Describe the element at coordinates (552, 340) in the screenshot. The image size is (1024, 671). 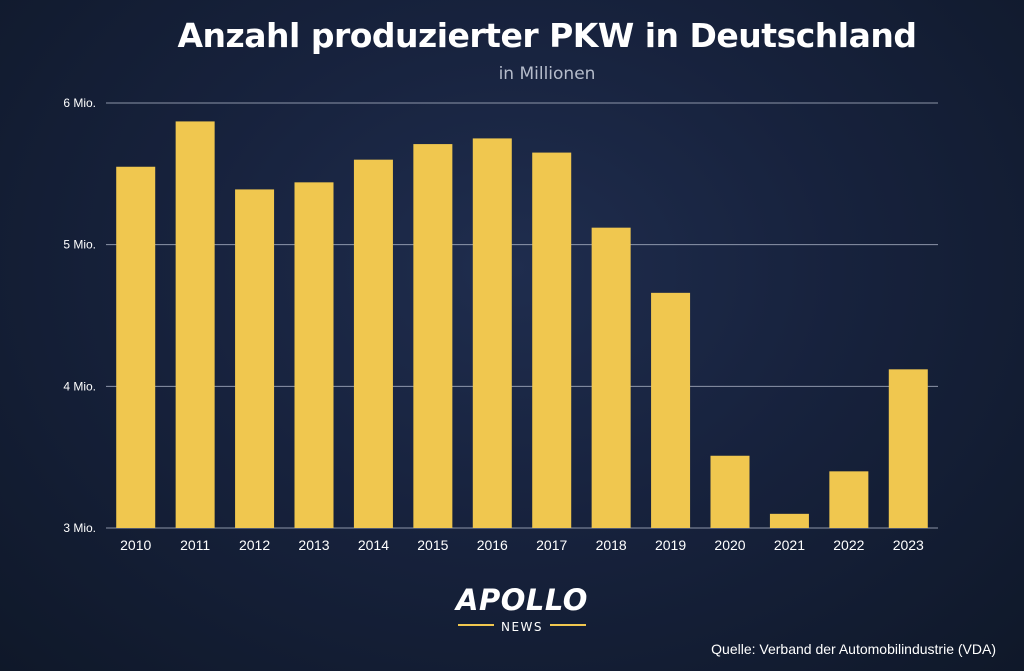
I see `bar-2017` at that location.